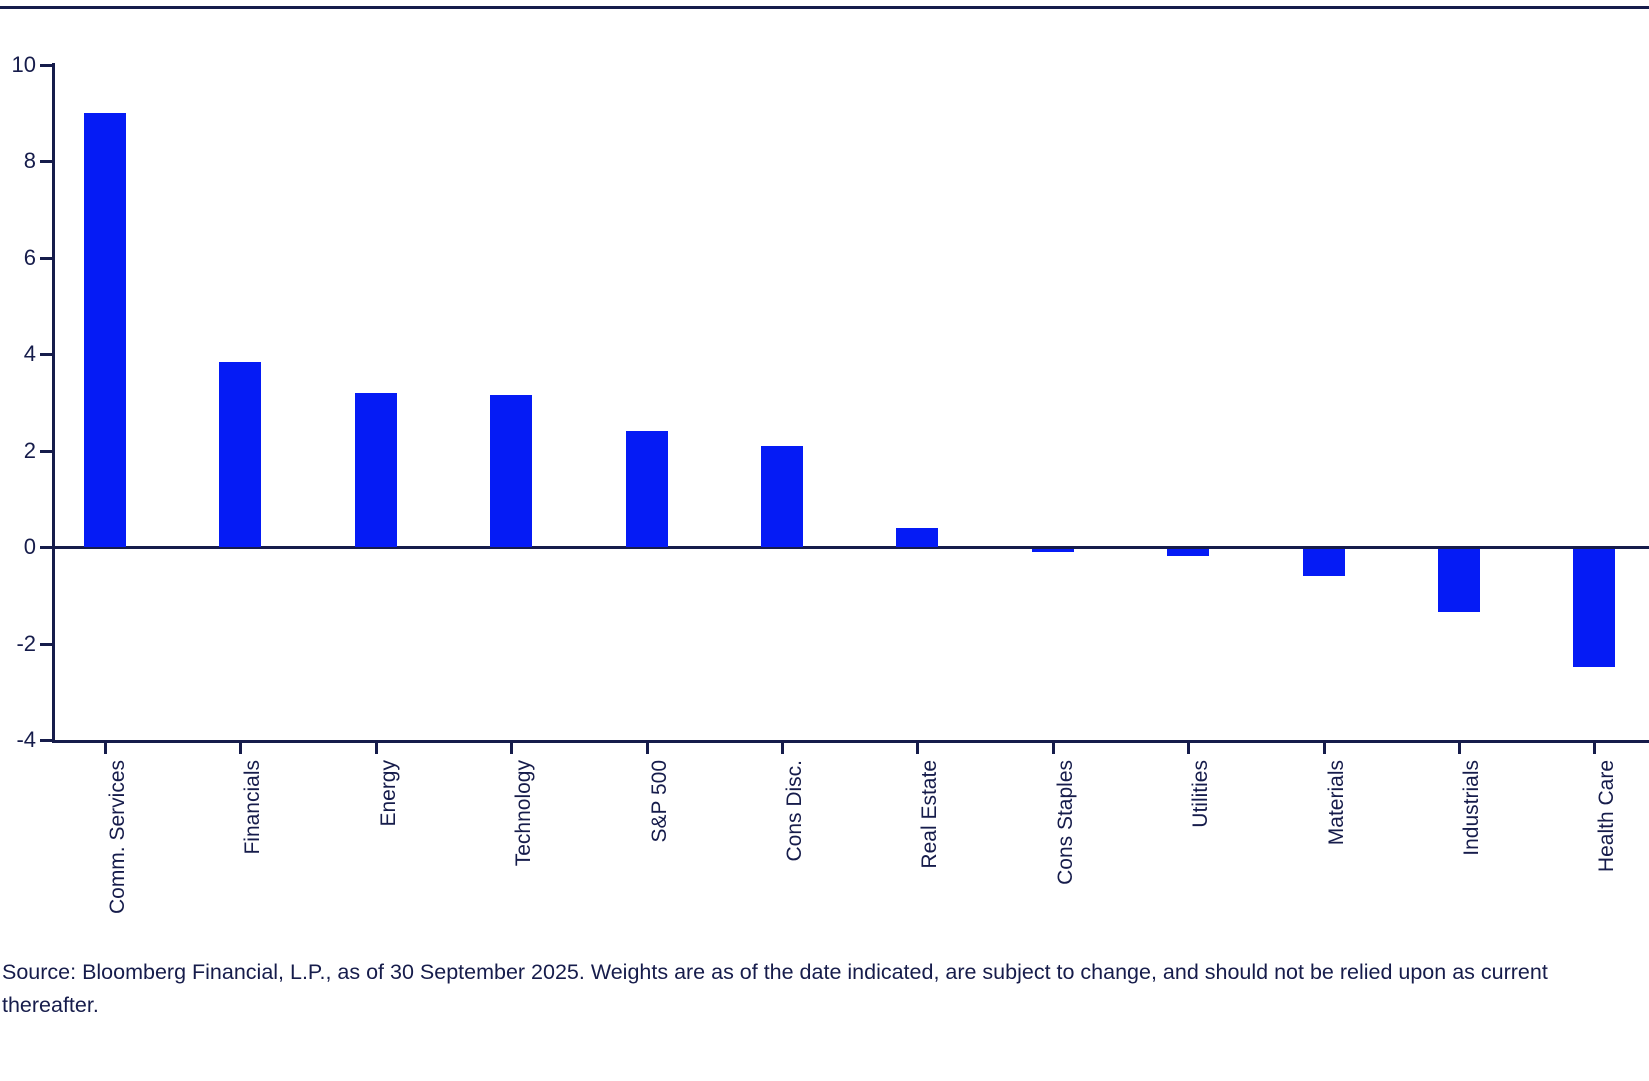  What do you see at coordinates (253, 807) in the screenshot?
I see `x-axis-label-financials: Financials` at bounding box center [253, 807].